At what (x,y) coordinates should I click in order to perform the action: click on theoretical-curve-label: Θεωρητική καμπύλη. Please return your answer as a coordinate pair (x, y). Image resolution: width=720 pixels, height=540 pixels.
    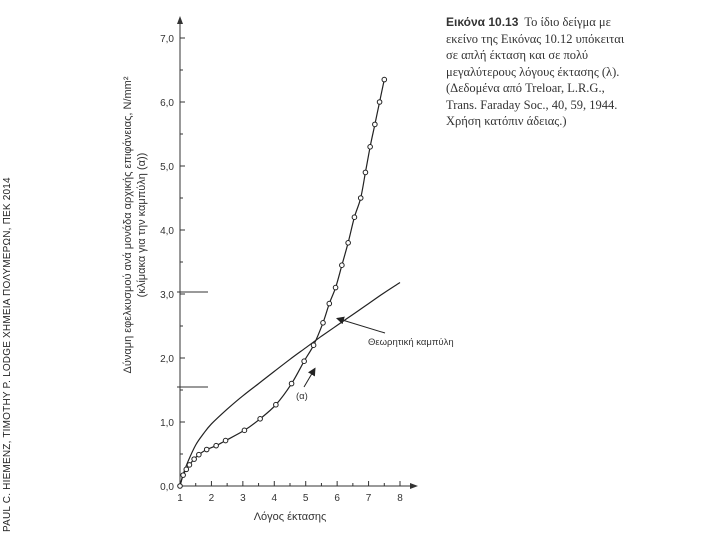
    Looking at the image, I should click on (411, 342).